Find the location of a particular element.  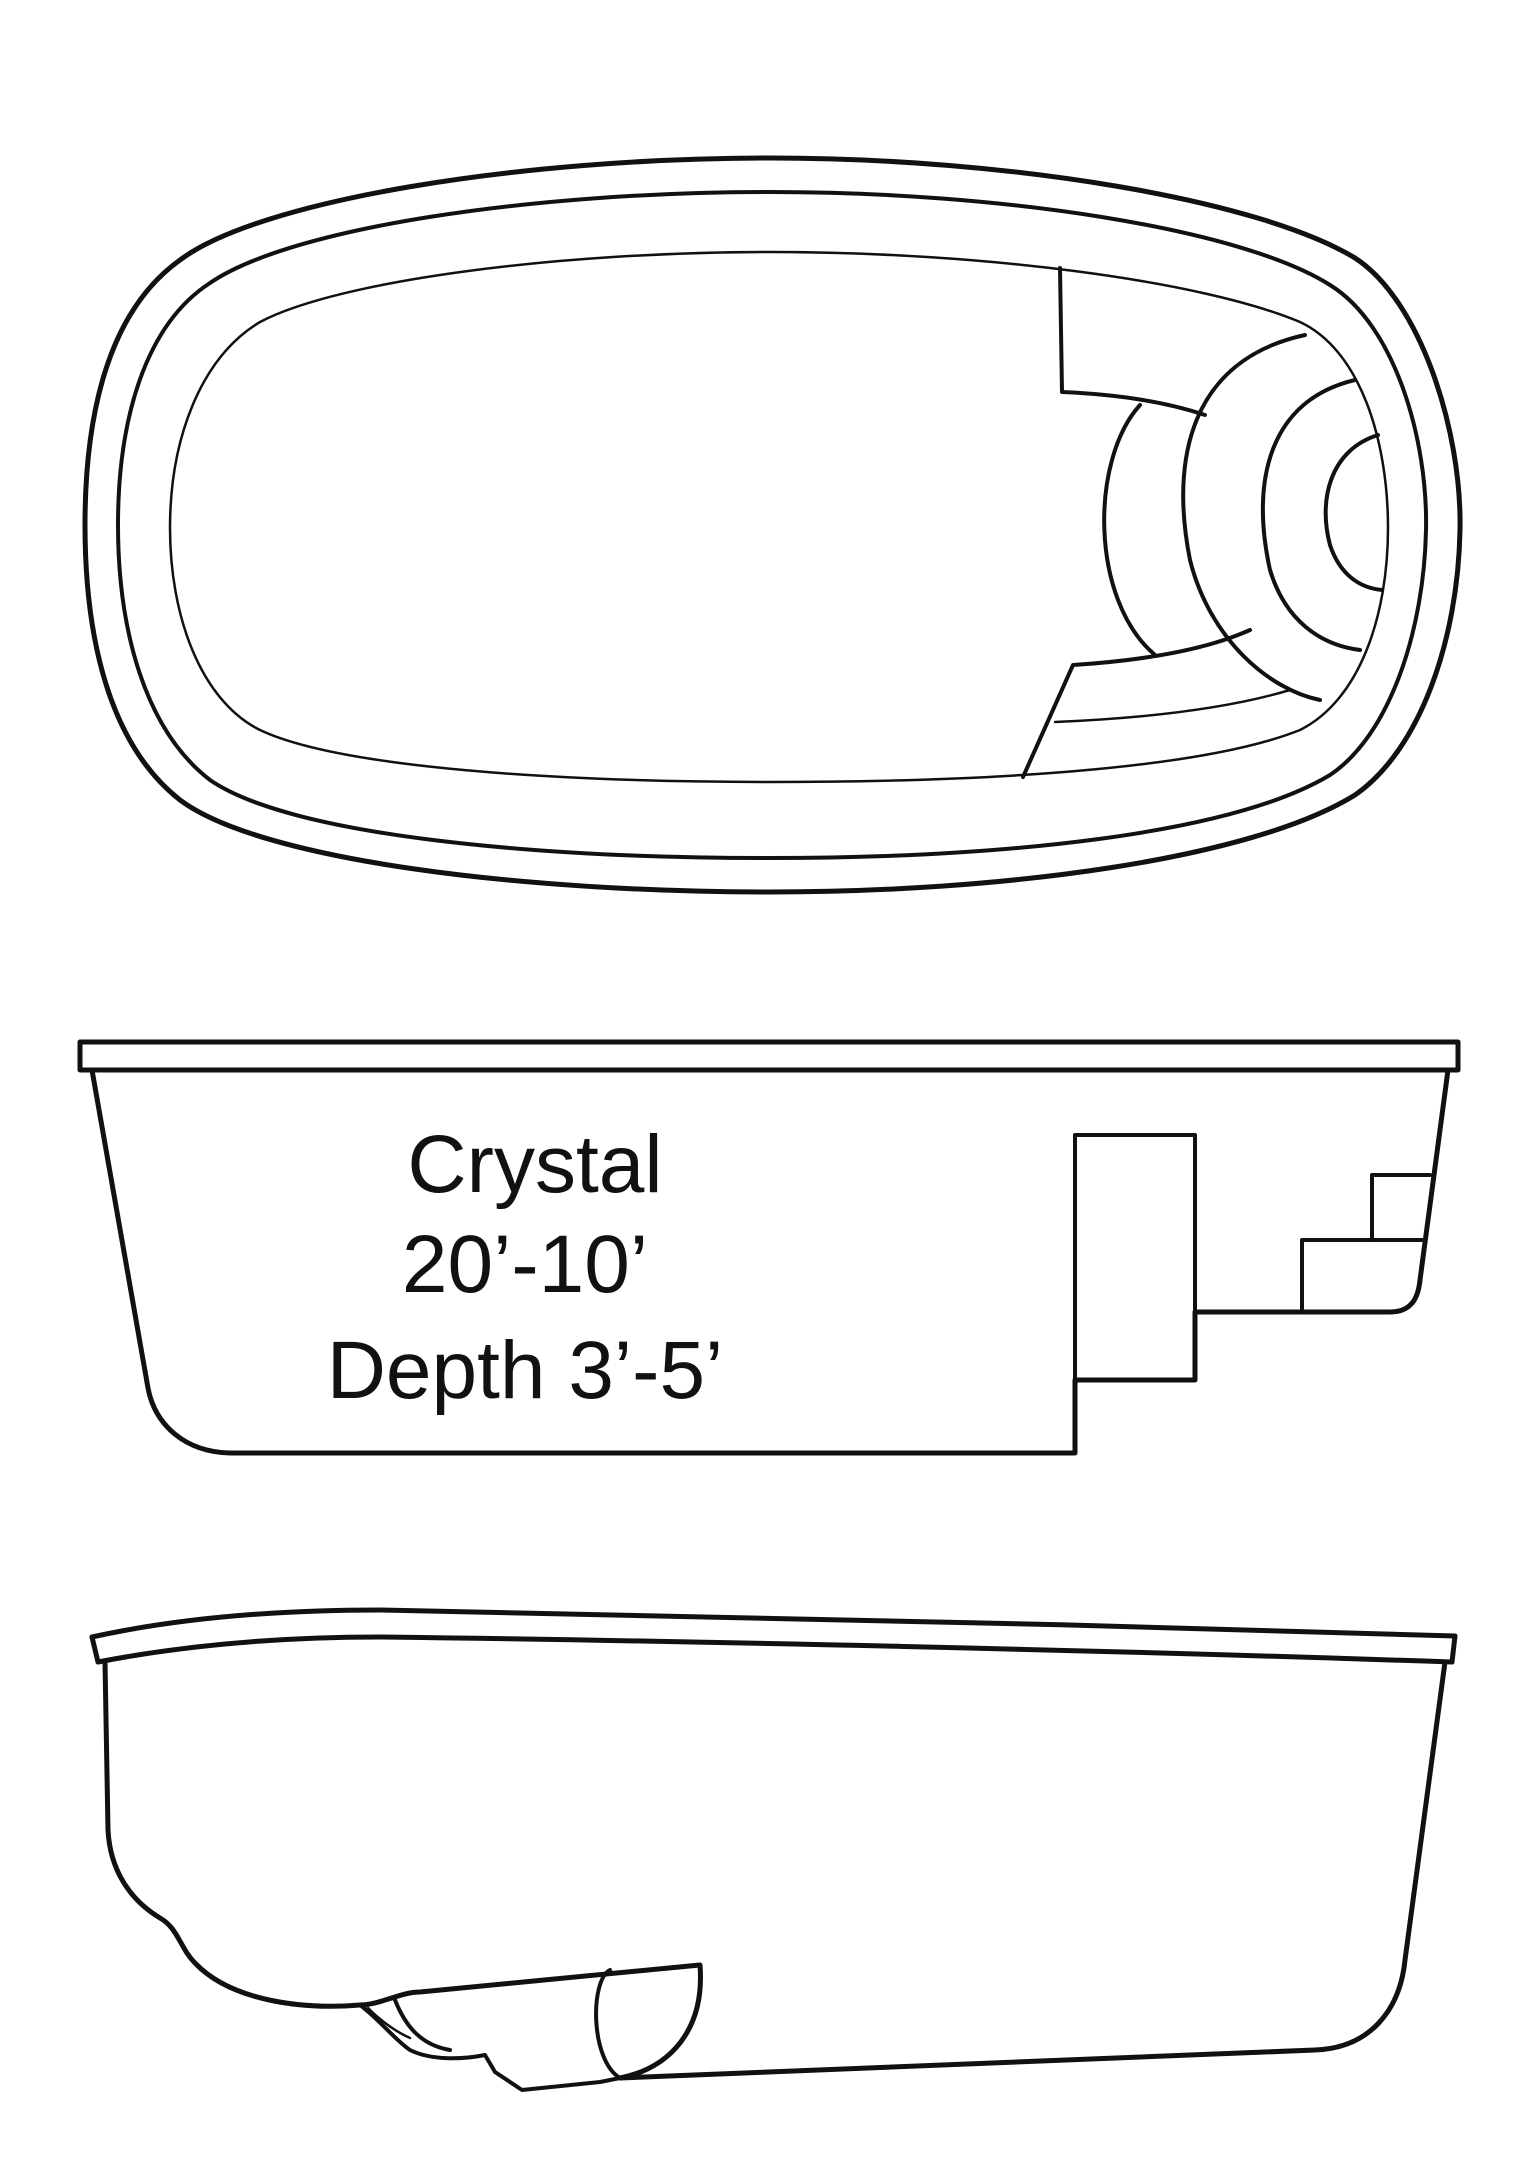

plan-entry-diagonal is located at coordinates (1136, 703).